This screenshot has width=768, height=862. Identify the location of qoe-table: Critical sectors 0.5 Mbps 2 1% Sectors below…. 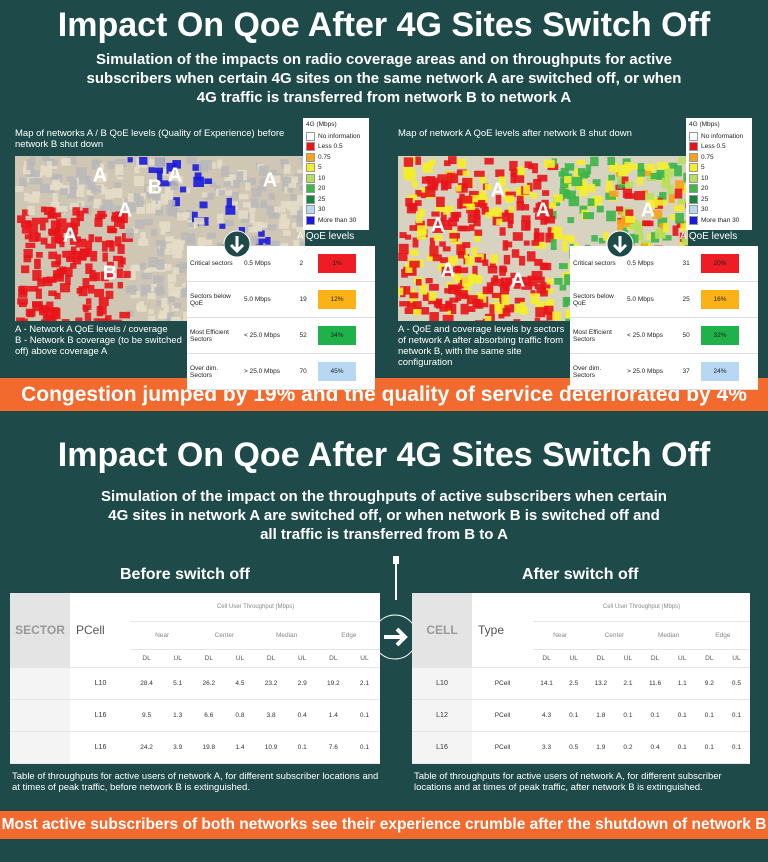
(281, 318).